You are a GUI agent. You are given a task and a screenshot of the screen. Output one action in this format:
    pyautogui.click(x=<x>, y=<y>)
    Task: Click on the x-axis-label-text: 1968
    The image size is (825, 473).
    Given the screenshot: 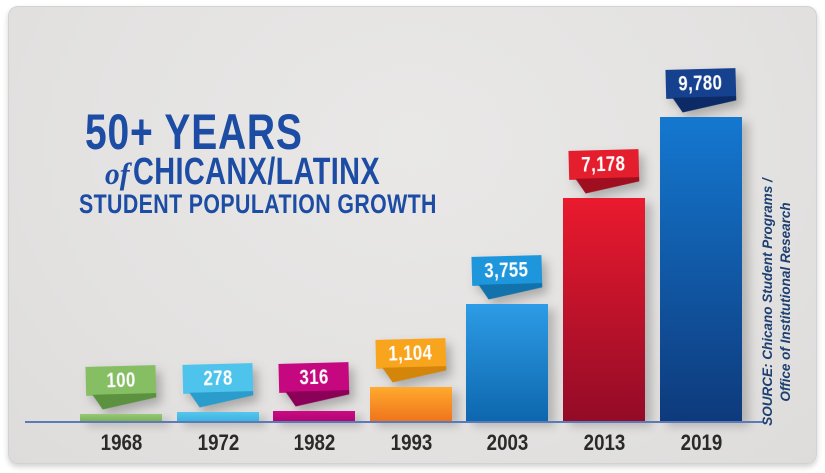 What is the action you would take?
    pyautogui.click(x=121, y=442)
    